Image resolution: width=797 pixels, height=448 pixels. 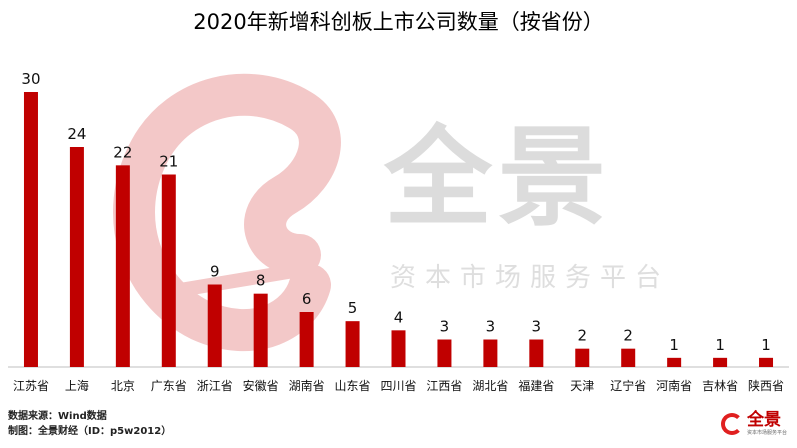 I want to click on data-label-2: 22, so click(x=122, y=152).